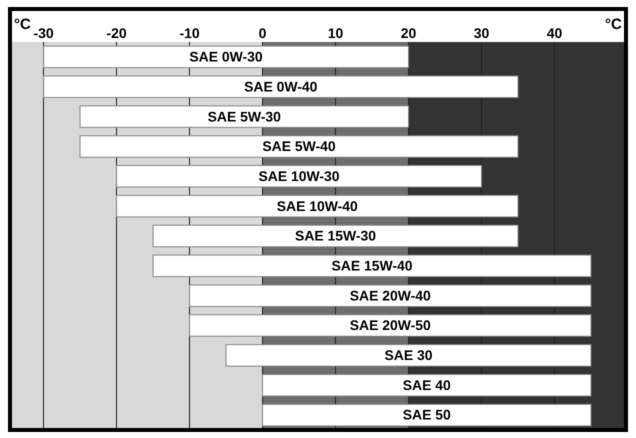 This screenshot has width=636, height=438. I want to click on y-tick-label: SAE 15W-40, so click(372, 265).